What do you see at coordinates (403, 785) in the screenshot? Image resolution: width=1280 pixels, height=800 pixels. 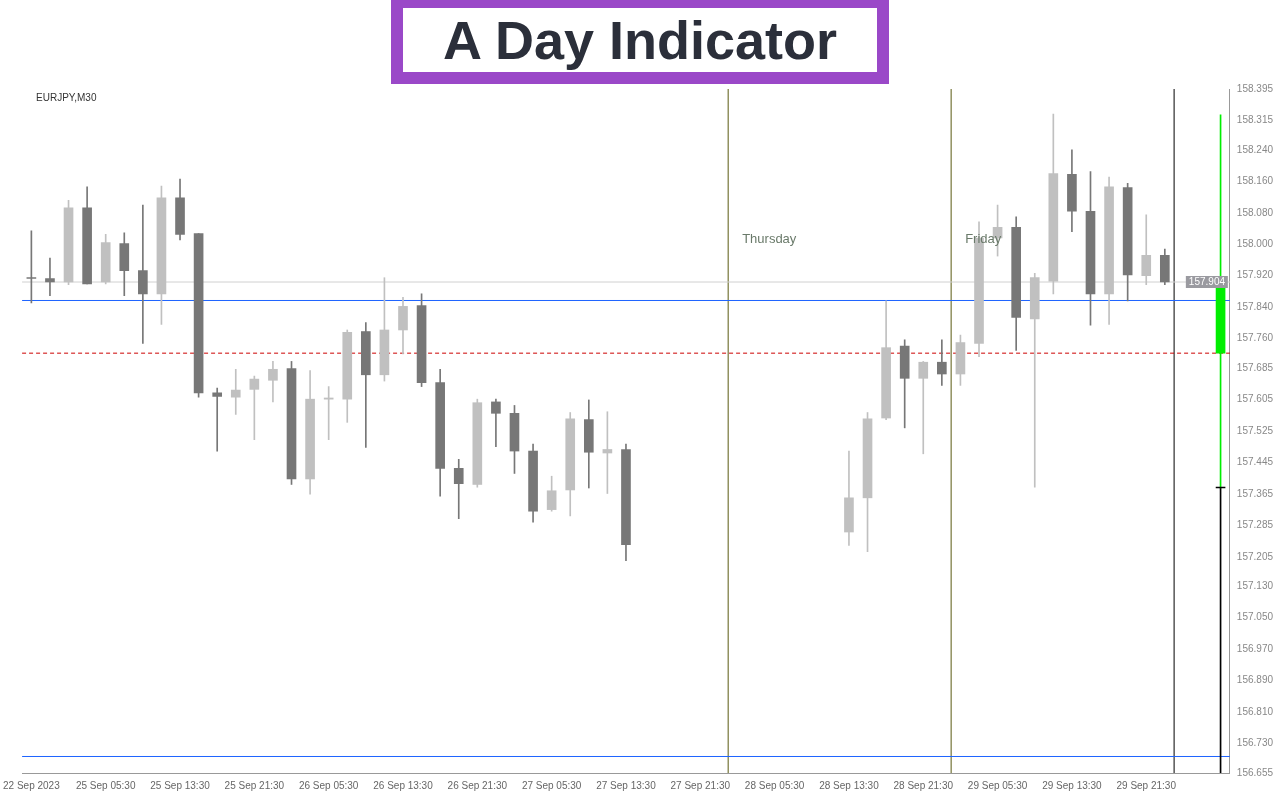 I see `x-tick-label: 26 Sep 13:30` at bounding box center [403, 785].